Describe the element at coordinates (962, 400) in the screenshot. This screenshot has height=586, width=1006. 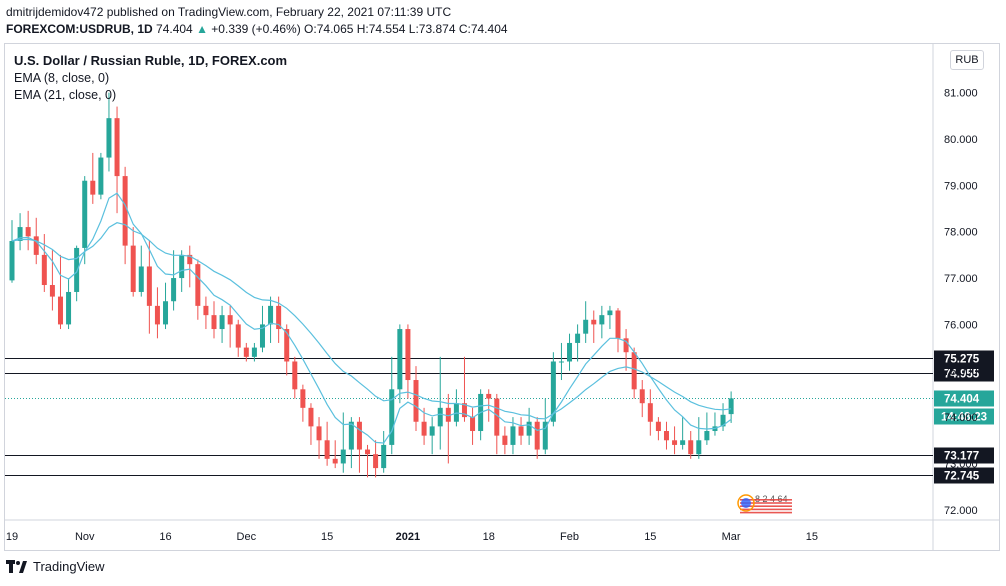
I see `last-price-label: 74.404` at that location.